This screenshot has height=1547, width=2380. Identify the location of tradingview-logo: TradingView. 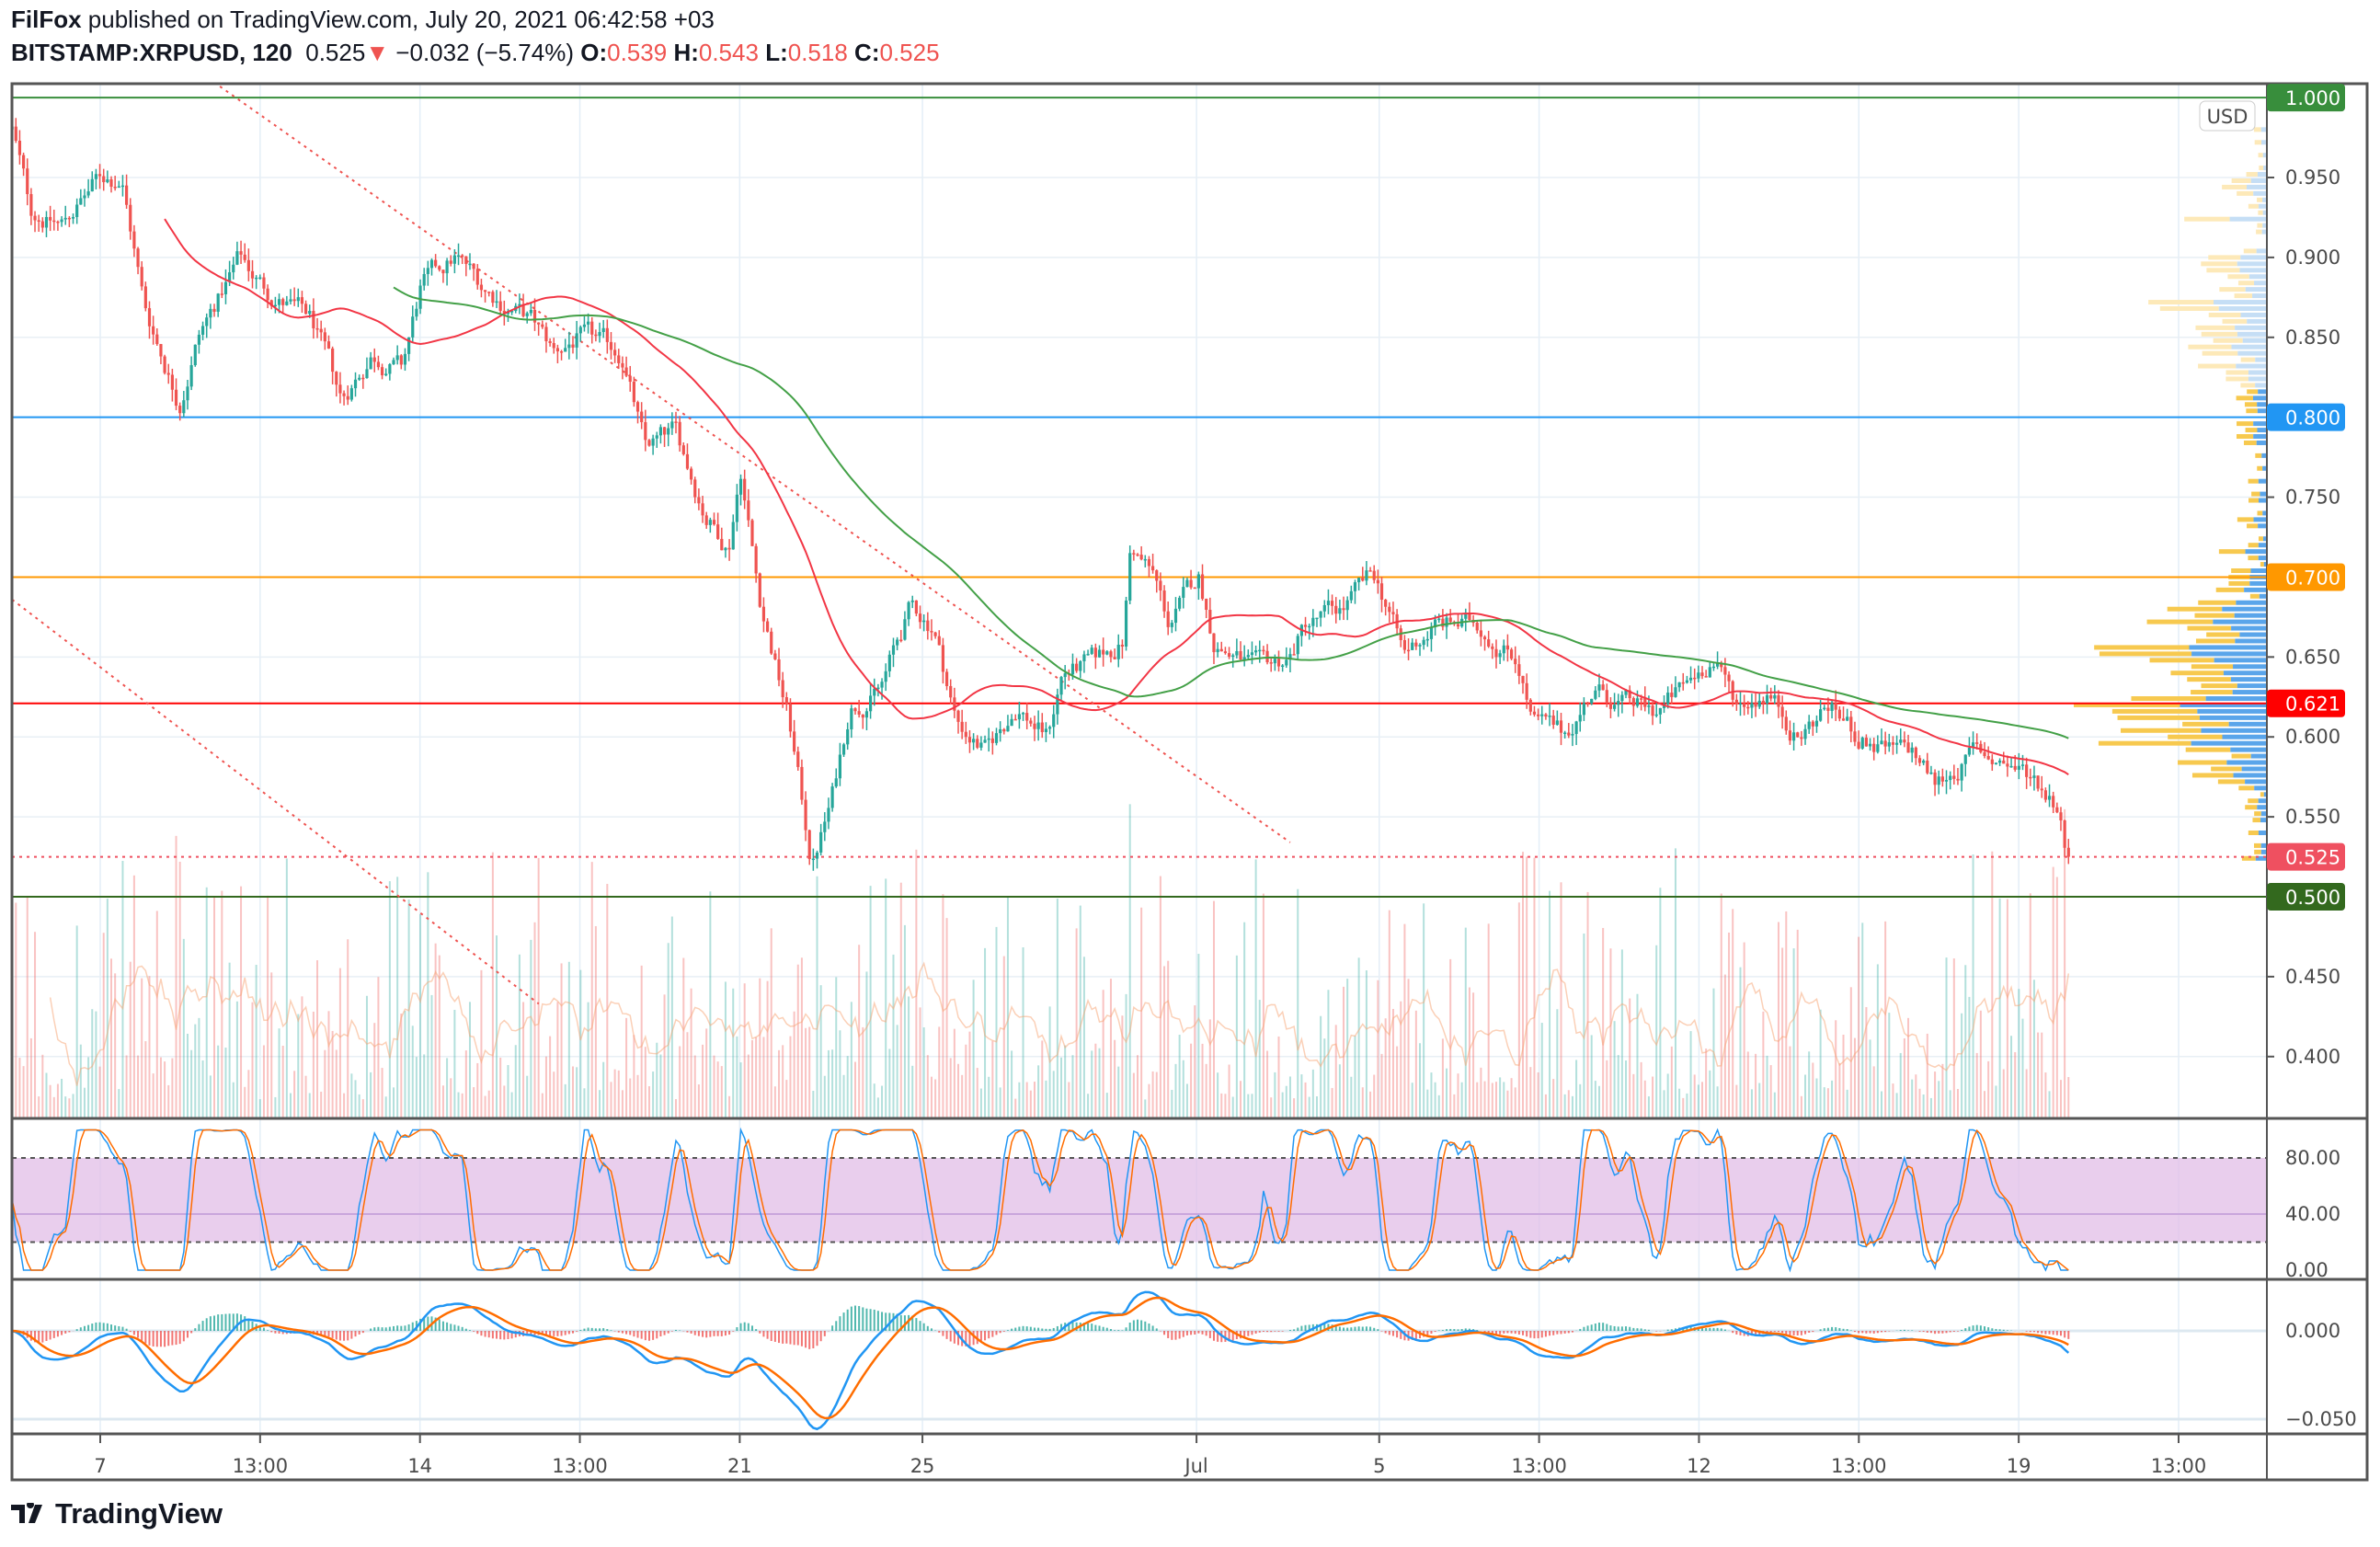
(117, 1513).